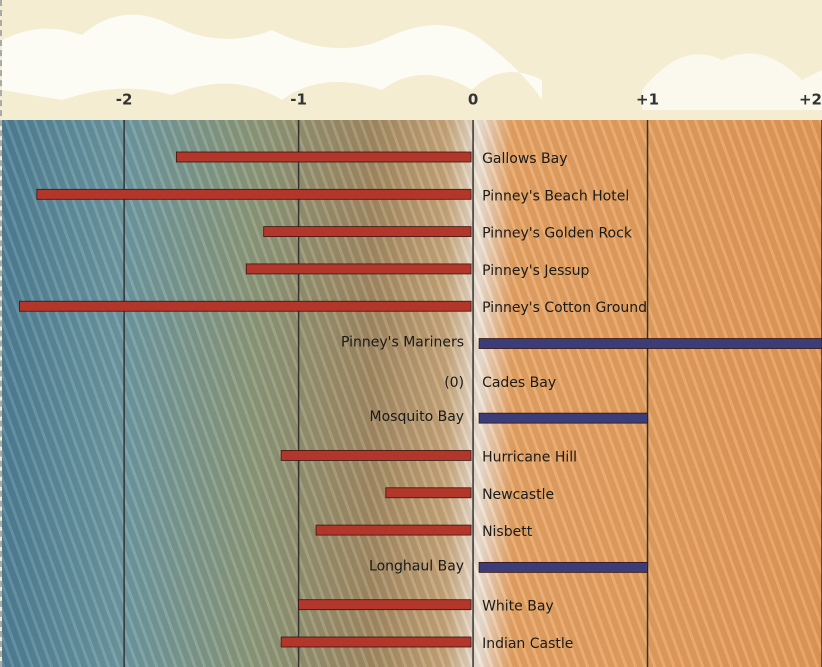 This screenshot has height=667, width=822. Describe the element at coordinates (557, 234) in the screenshot. I see `category-label: Pinney's Golden Rock` at that location.